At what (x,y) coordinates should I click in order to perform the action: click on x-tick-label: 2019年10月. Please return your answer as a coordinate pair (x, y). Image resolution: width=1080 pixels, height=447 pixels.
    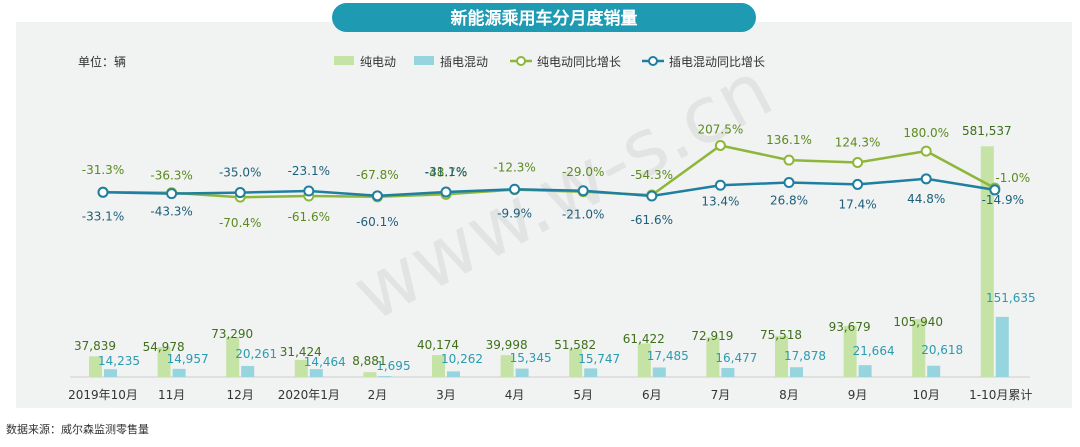
    Looking at the image, I should click on (103, 395).